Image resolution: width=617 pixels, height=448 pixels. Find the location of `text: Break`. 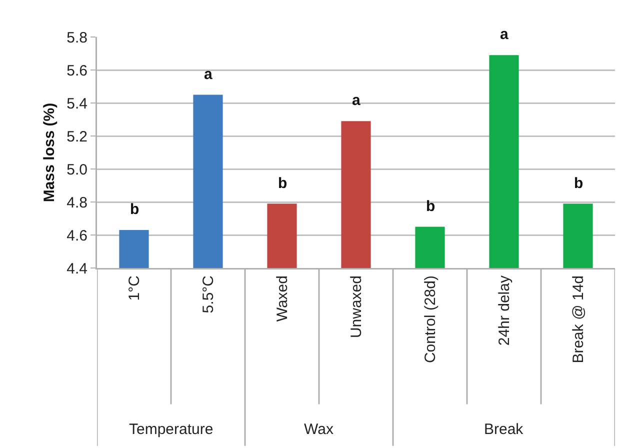

text: Break is located at coordinates (504, 429).